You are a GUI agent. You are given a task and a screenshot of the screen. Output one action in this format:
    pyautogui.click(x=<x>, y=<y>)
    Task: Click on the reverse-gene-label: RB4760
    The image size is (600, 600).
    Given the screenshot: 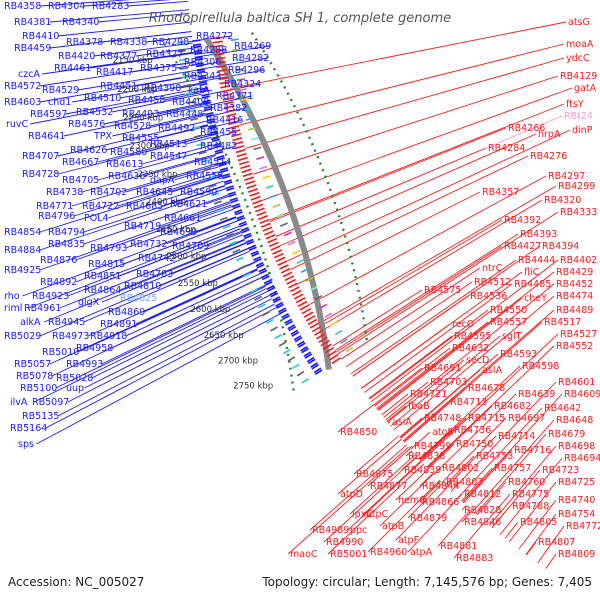 What is the action you would take?
    pyautogui.click(x=526, y=482)
    